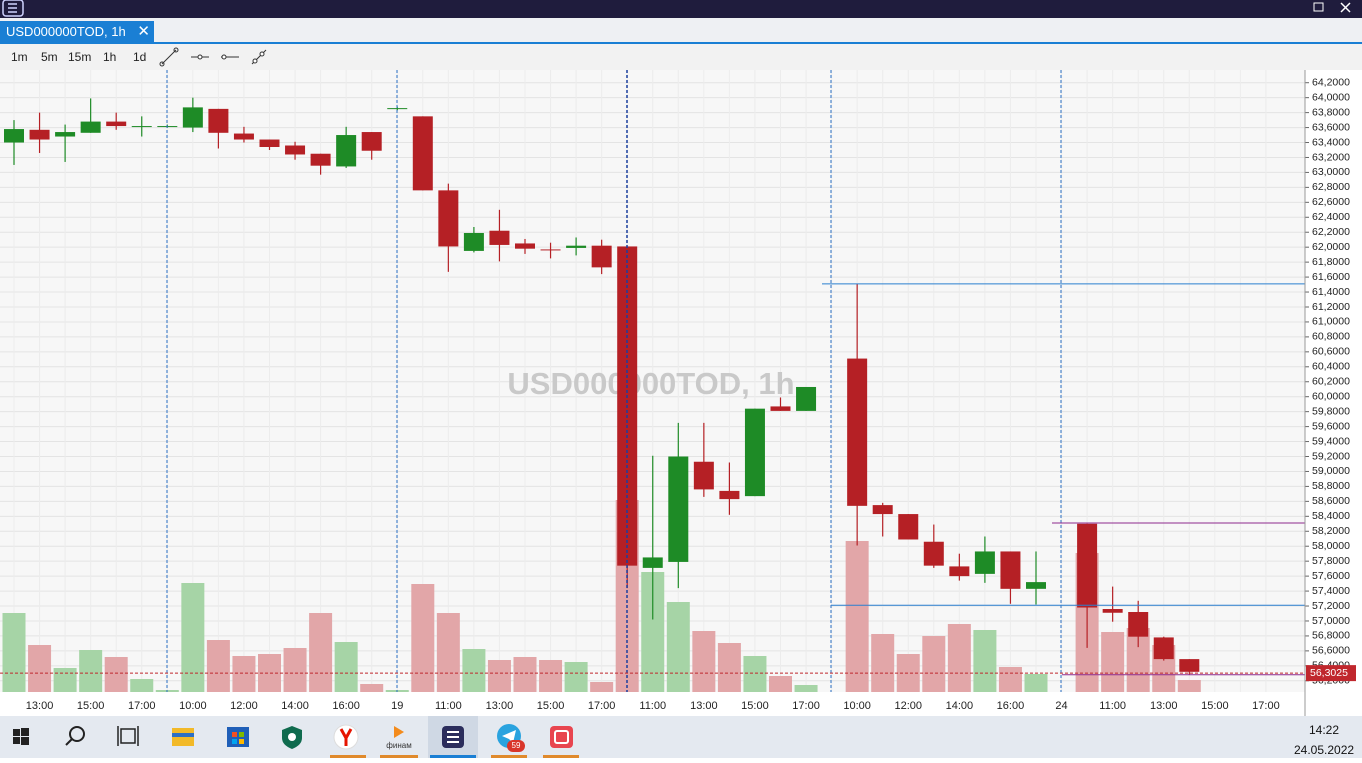 Image resolution: width=1362 pixels, height=763 pixels. What do you see at coordinates (346, 706) in the screenshot?
I see `x-tick-label: 16:00` at bounding box center [346, 706].